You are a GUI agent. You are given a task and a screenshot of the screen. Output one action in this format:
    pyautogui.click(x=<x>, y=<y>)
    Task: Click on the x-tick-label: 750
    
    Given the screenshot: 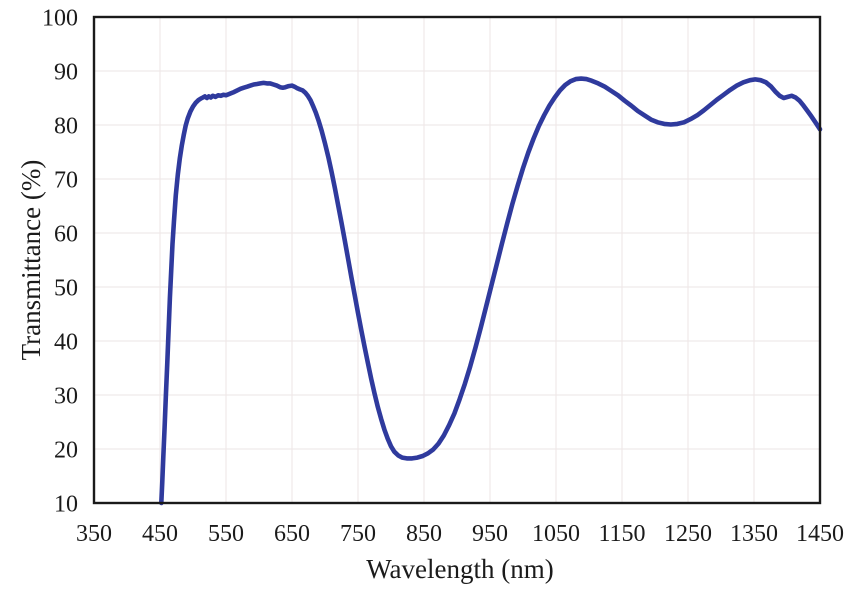 What is the action you would take?
    pyautogui.click(x=358, y=534)
    